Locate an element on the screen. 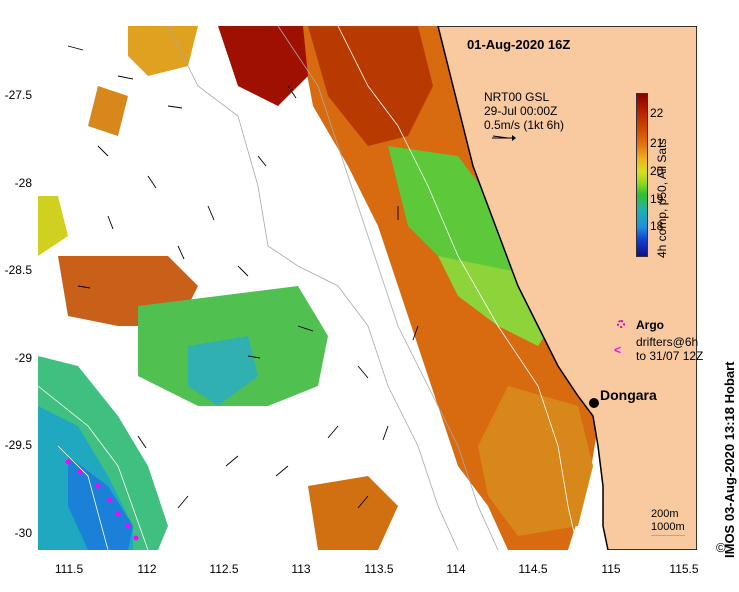 This screenshot has height=592, width=739. copyright-icon: © is located at coordinates (721, 547).